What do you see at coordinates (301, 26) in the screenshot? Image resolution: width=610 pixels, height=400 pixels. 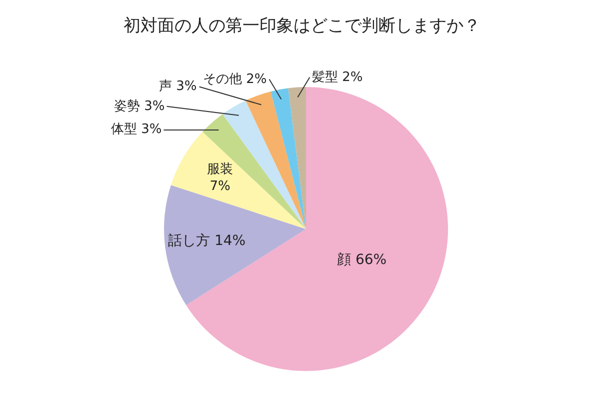 I see `chart-title: 初対面の人の第一印象はどこで判断しますか？` at bounding box center [301, 26].